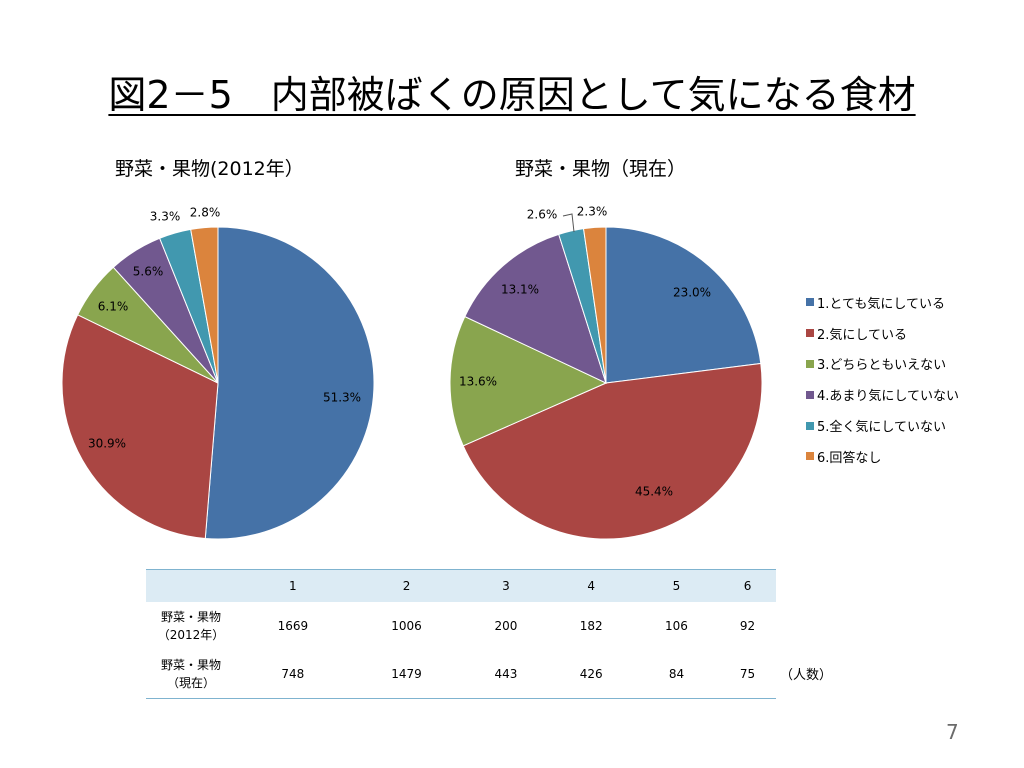  I want to click on legend-item: 6.回答なし, so click(882, 456).